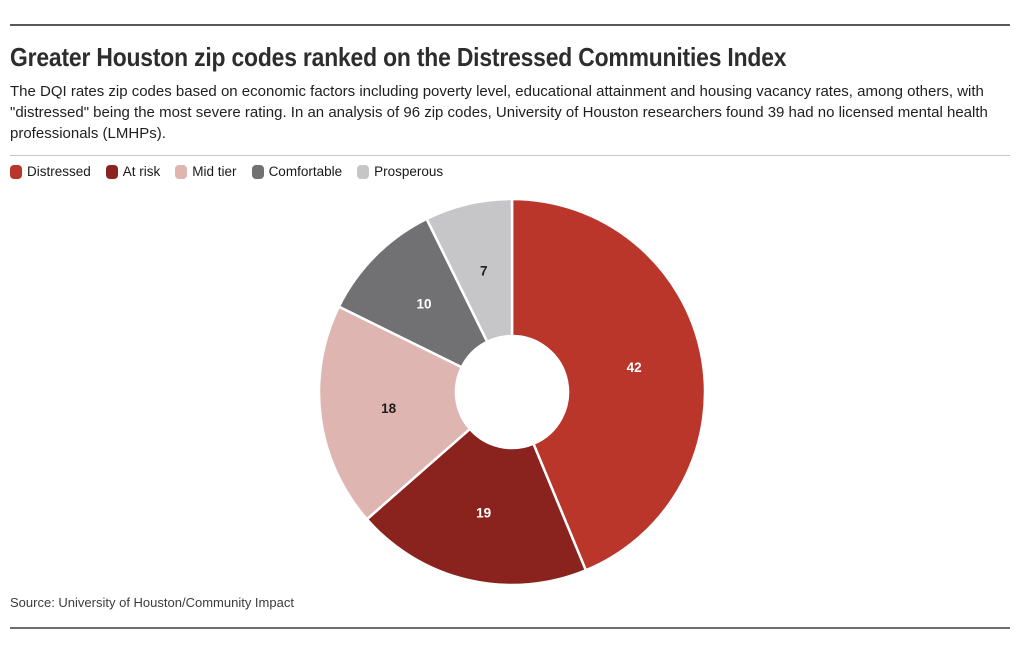 The width and height of the screenshot is (1020, 650). I want to click on legend-swatch-distressed, so click(16, 171).